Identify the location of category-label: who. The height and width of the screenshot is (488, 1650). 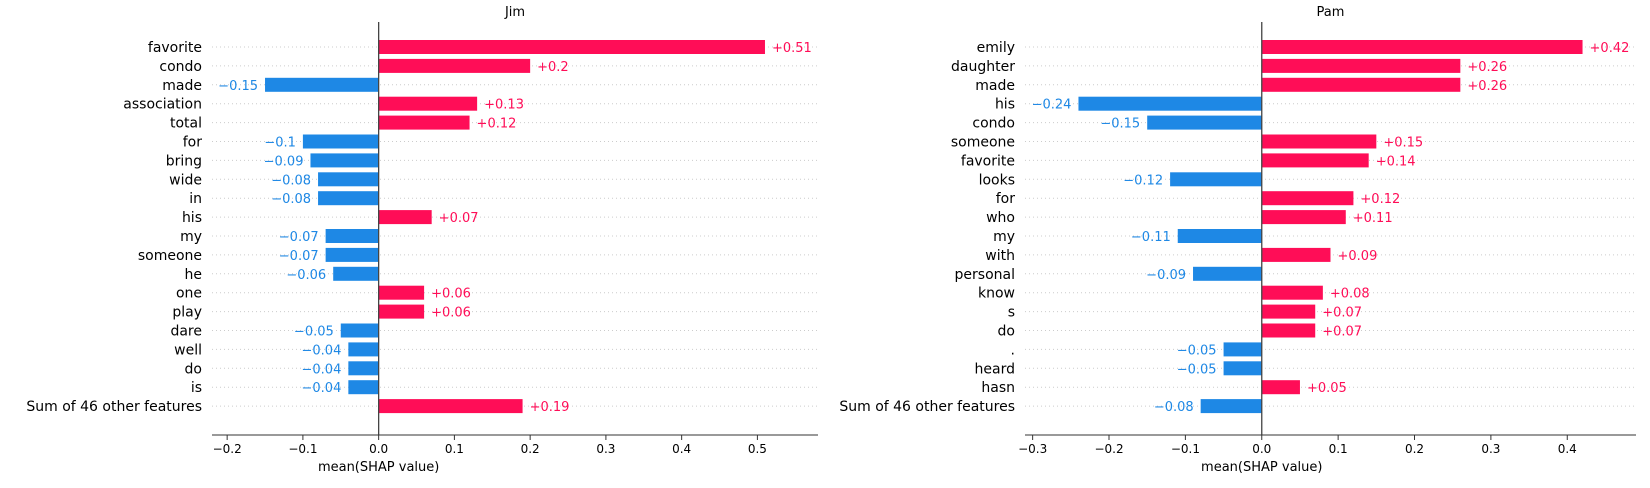
(1000, 218).